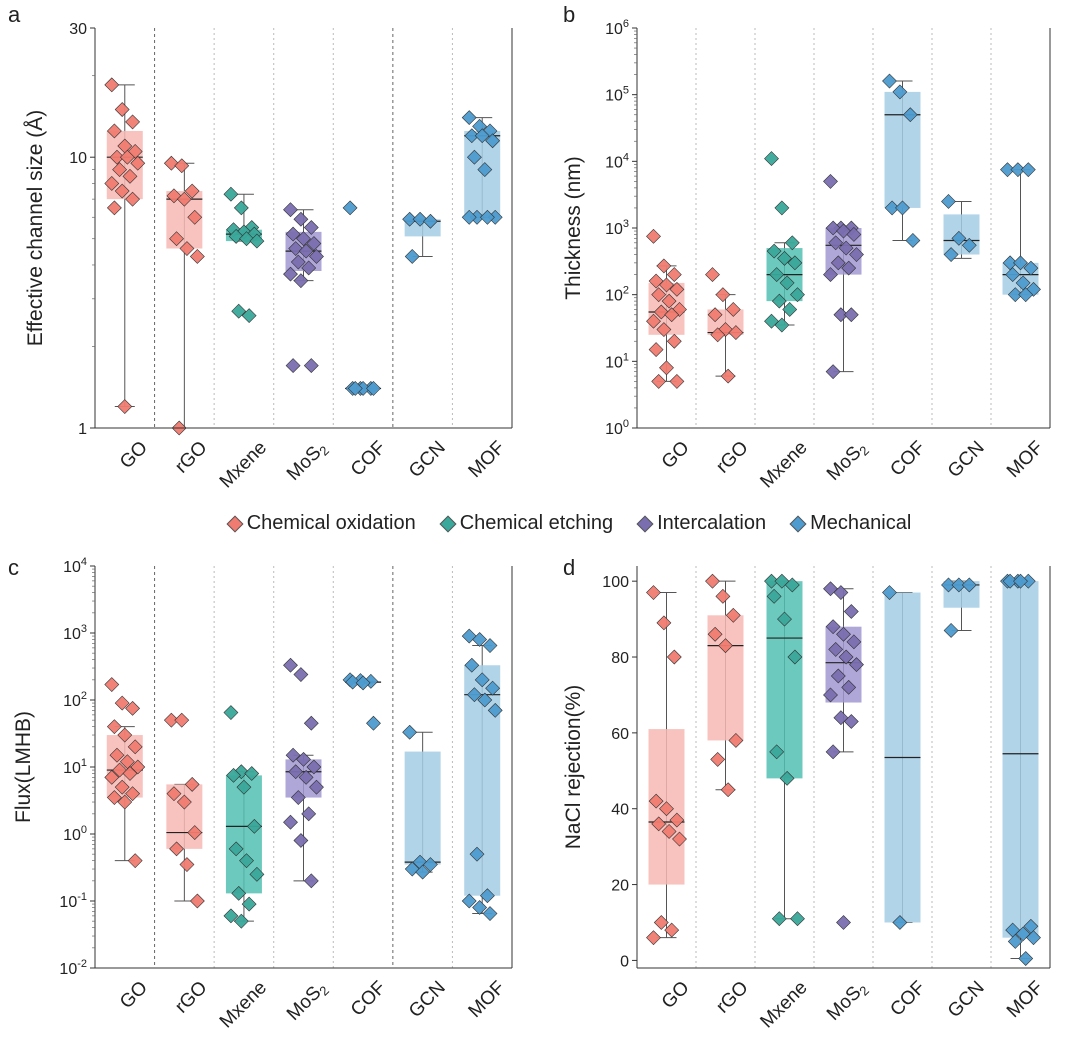  Describe the element at coordinates (427, 999) in the screenshot. I see `x-tick-label: GCN` at that location.